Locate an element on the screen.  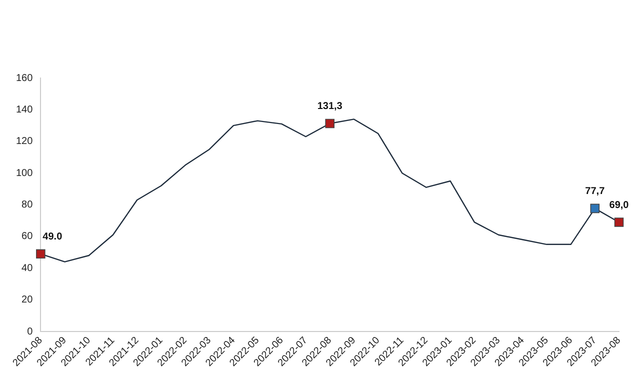
y-tick-label: 60 is located at coordinates (28, 236).